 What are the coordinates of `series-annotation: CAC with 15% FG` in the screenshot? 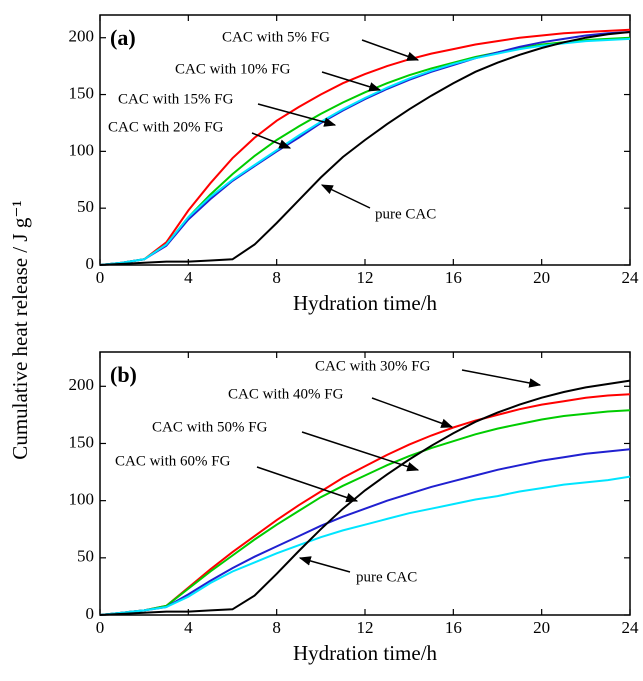 It's located at (176, 99).